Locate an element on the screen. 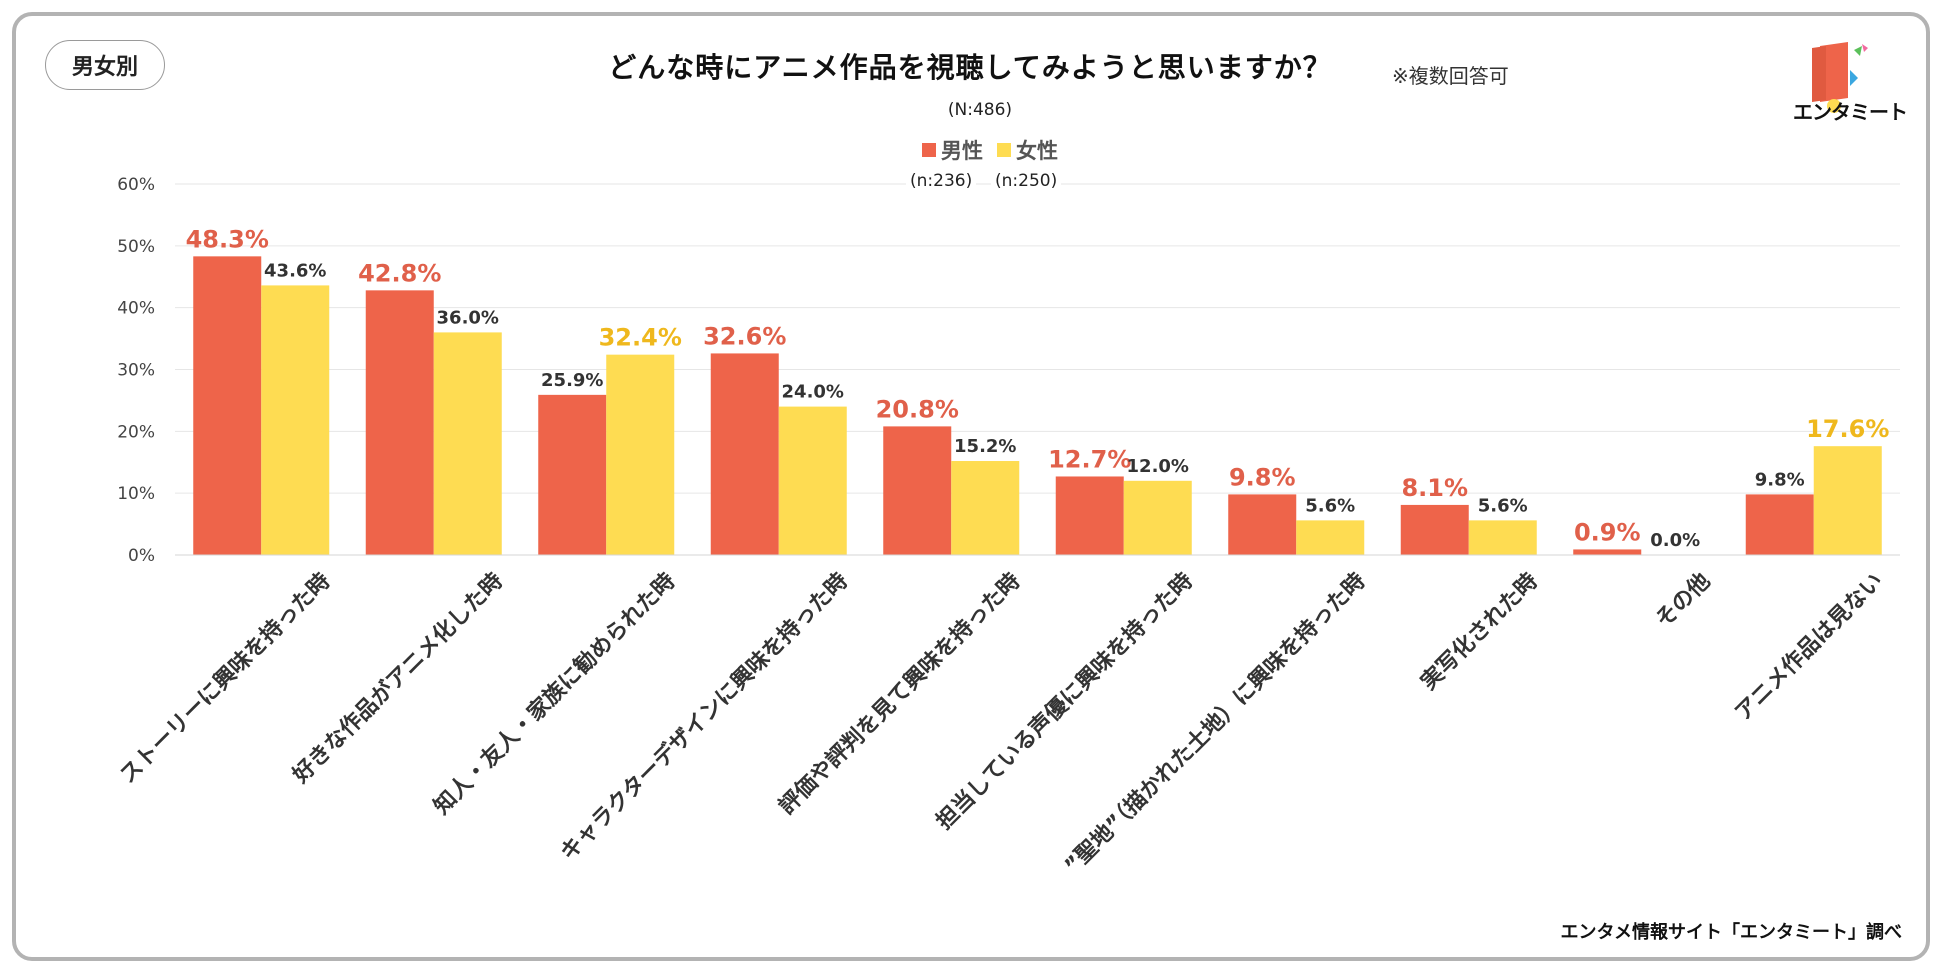 The height and width of the screenshot is (975, 1950). logo-text: エンタミート is located at coordinates (1850, 112).